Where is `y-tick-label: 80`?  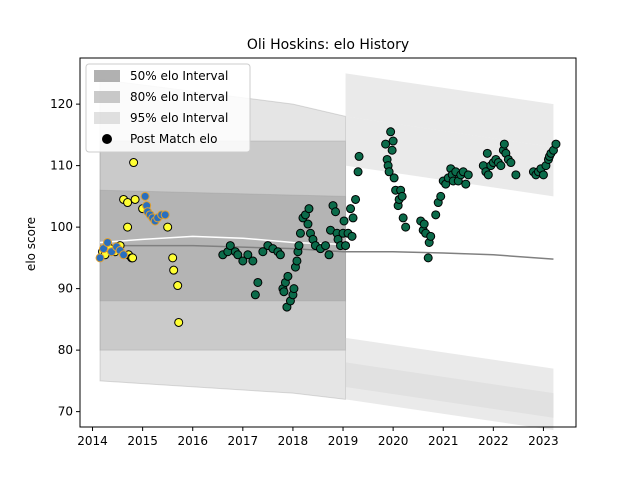
y-tick-label: 80 is located at coordinates (65, 350).